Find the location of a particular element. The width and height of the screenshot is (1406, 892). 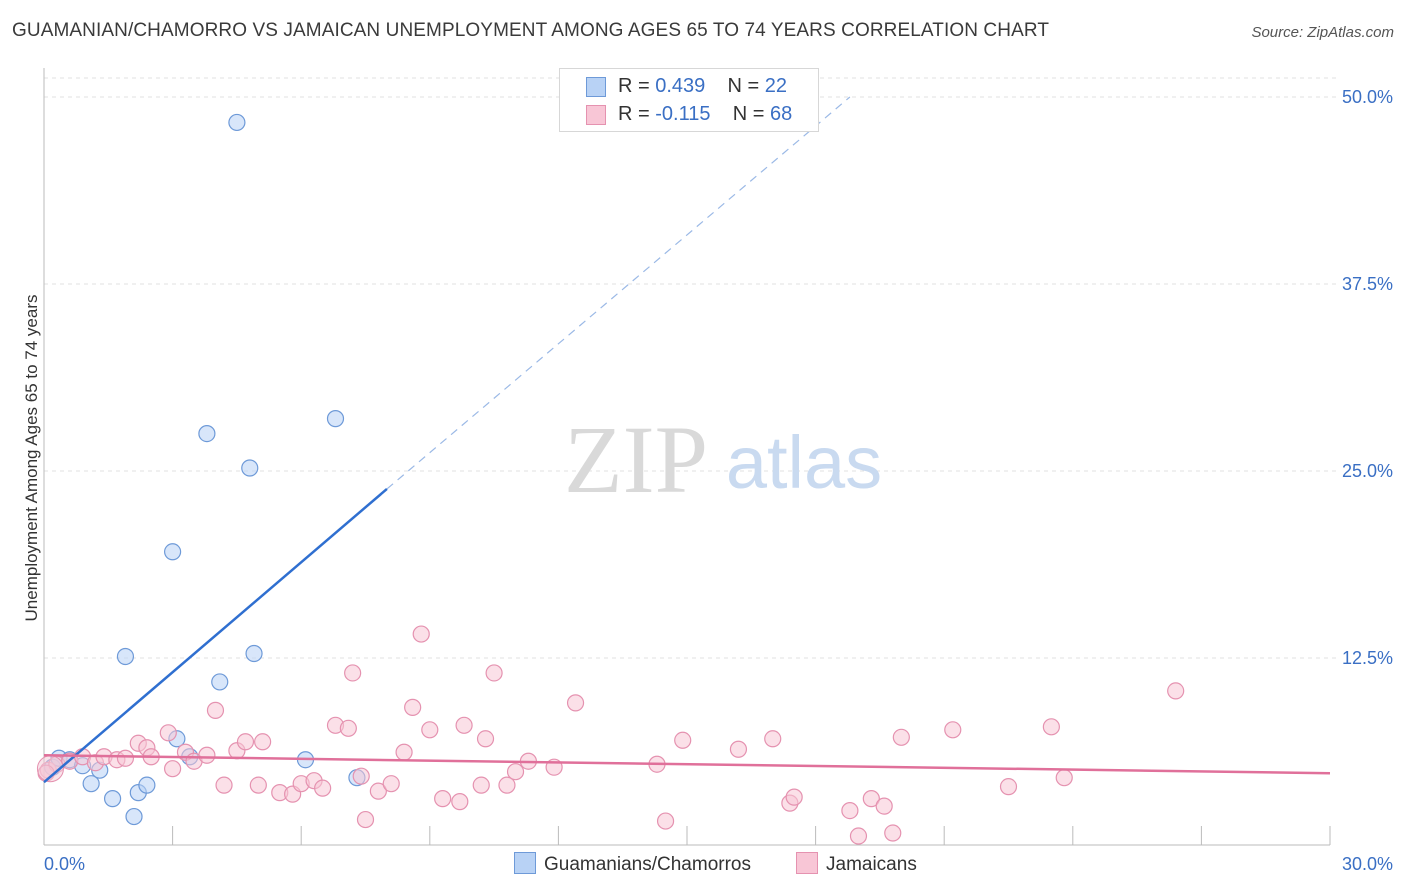

legend-r-value-jamaicans: -0.115 is located at coordinates (683, 114).